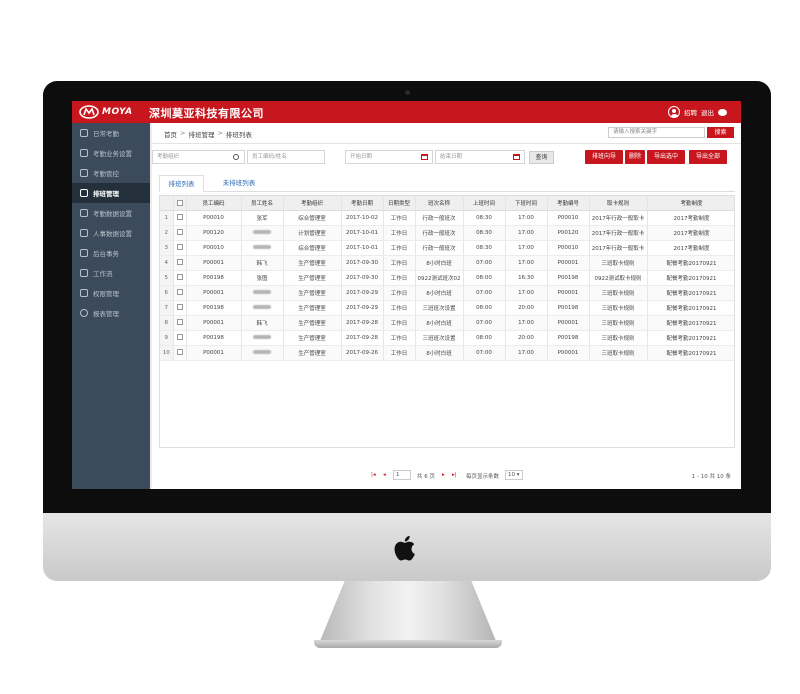  I want to click on keyword-search-input: 请输入搜索关键字, so click(656, 132).